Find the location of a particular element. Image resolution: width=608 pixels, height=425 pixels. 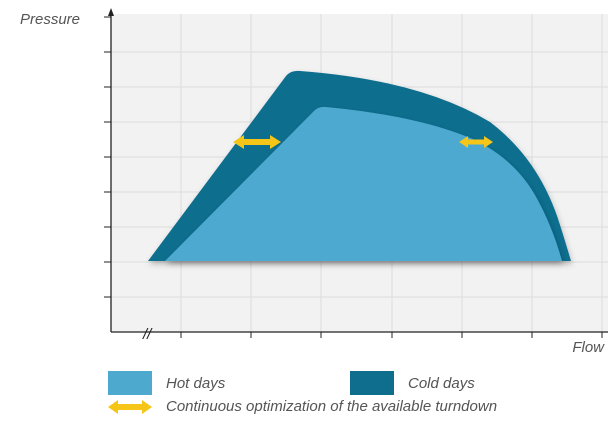

legend-item-cold: Cold days is located at coordinates (412, 383).